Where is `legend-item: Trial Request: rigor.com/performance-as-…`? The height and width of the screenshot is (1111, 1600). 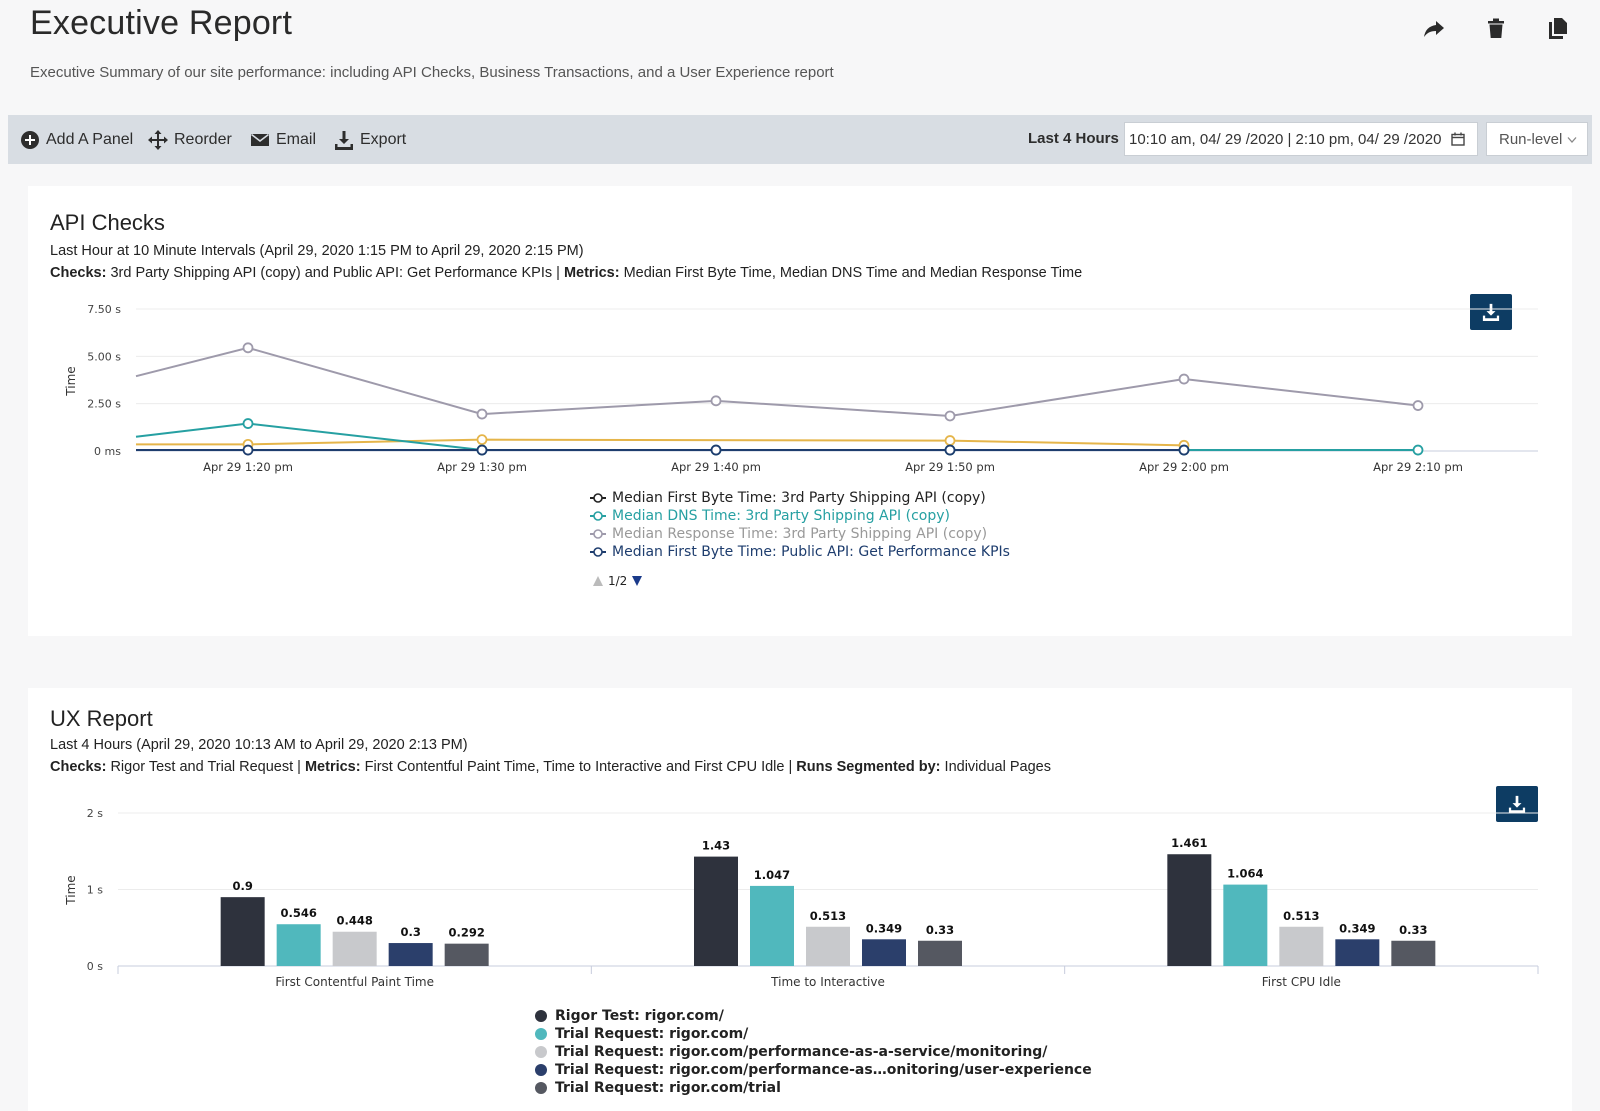
legend-item: Trial Request: rigor.com/performance-as-… is located at coordinates (791, 1052).